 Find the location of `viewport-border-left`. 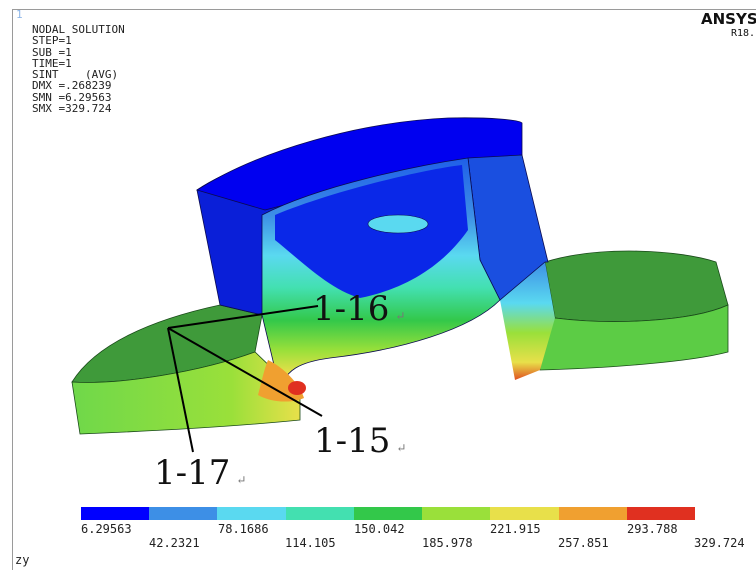

viewport-border-left is located at coordinates (12, 289).